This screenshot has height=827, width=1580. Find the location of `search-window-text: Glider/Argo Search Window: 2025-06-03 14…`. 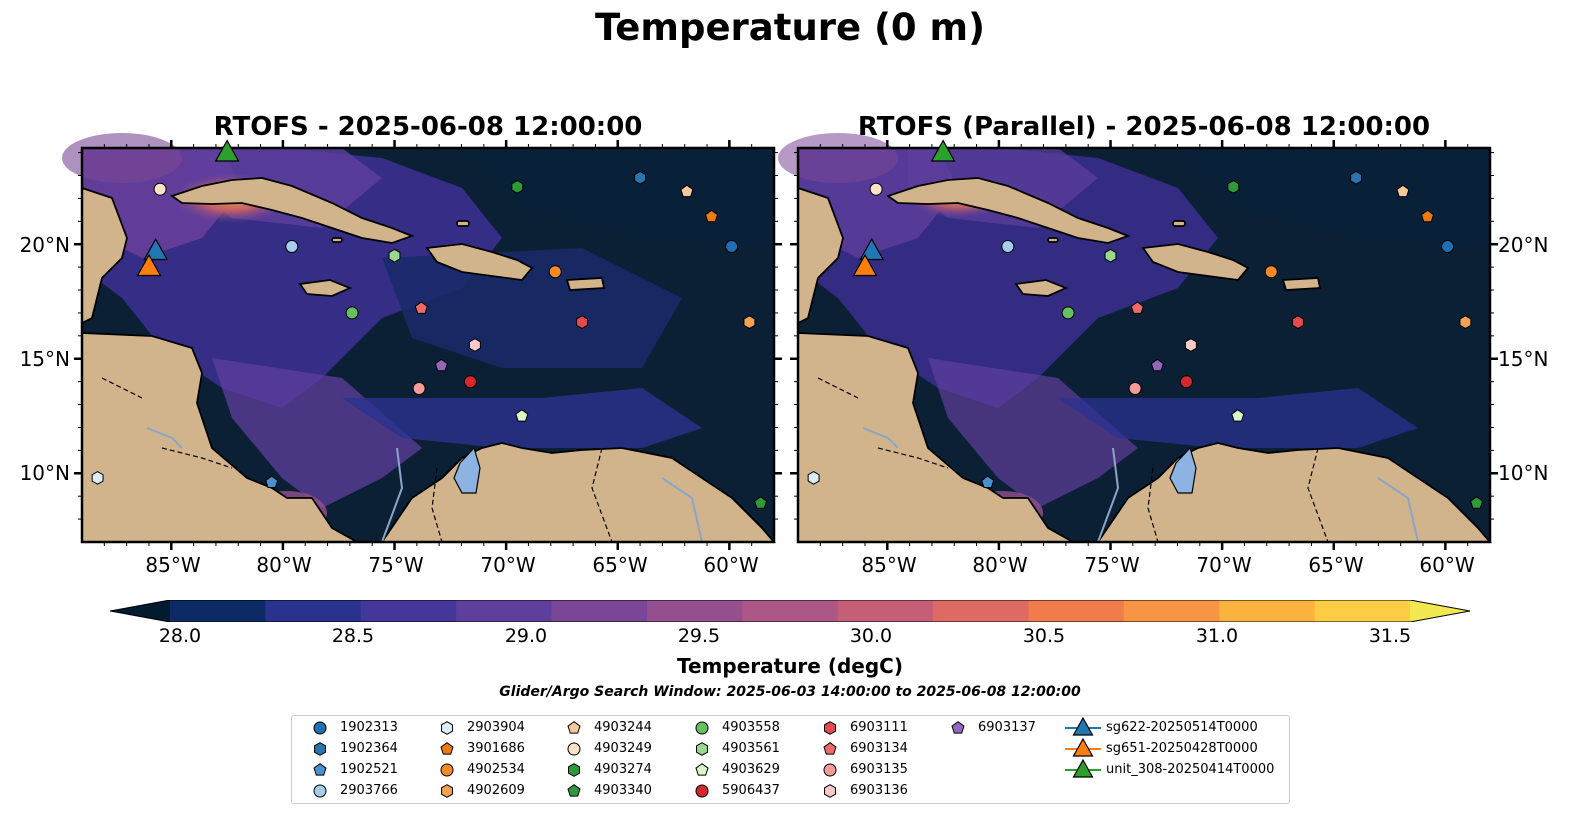

search-window-text: Glider/Argo Search Window: 2025-06-03 14… is located at coordinates (790, 692).